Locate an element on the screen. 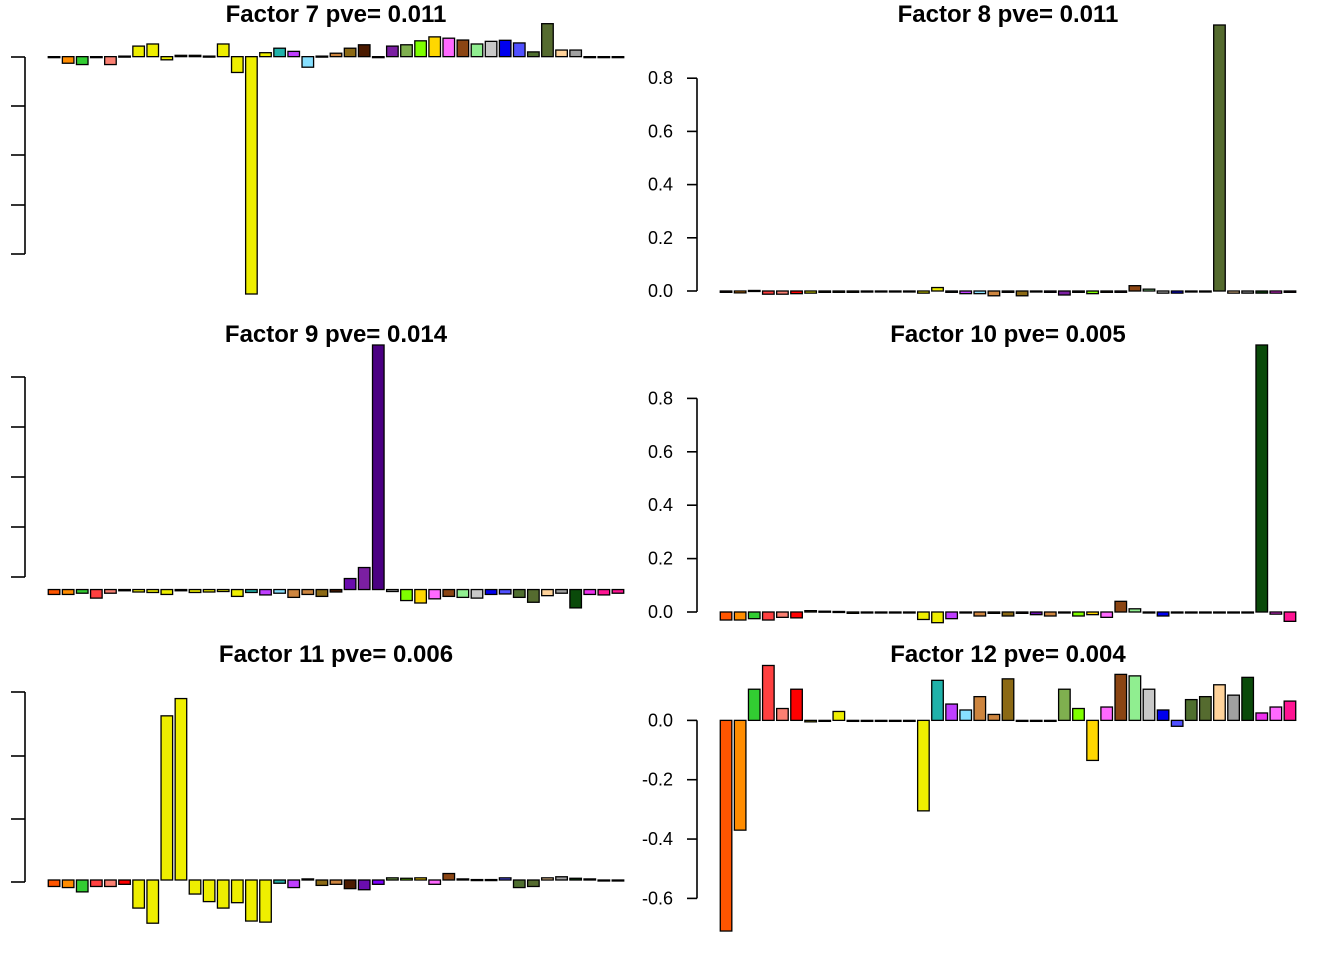 The width and height of the screenshot is (1344, 960). y-tick-label: 0.6 is located at coordinates (660, 452).